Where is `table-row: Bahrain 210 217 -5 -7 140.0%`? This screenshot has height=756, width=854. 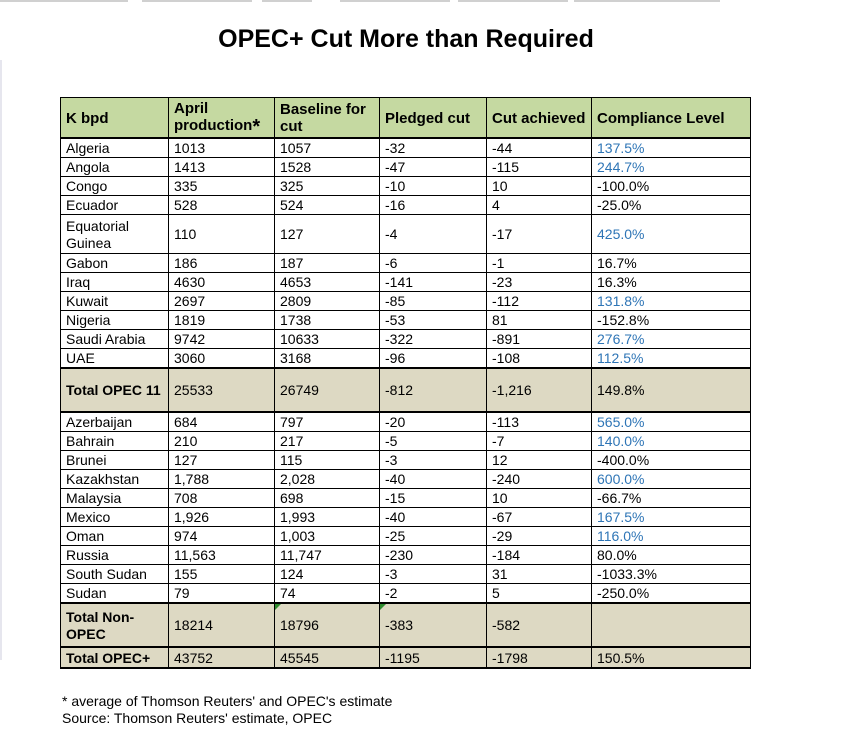
table-row: Bahrain 210 217 -5 -7 140.0% is located at coordinates (405, 441).